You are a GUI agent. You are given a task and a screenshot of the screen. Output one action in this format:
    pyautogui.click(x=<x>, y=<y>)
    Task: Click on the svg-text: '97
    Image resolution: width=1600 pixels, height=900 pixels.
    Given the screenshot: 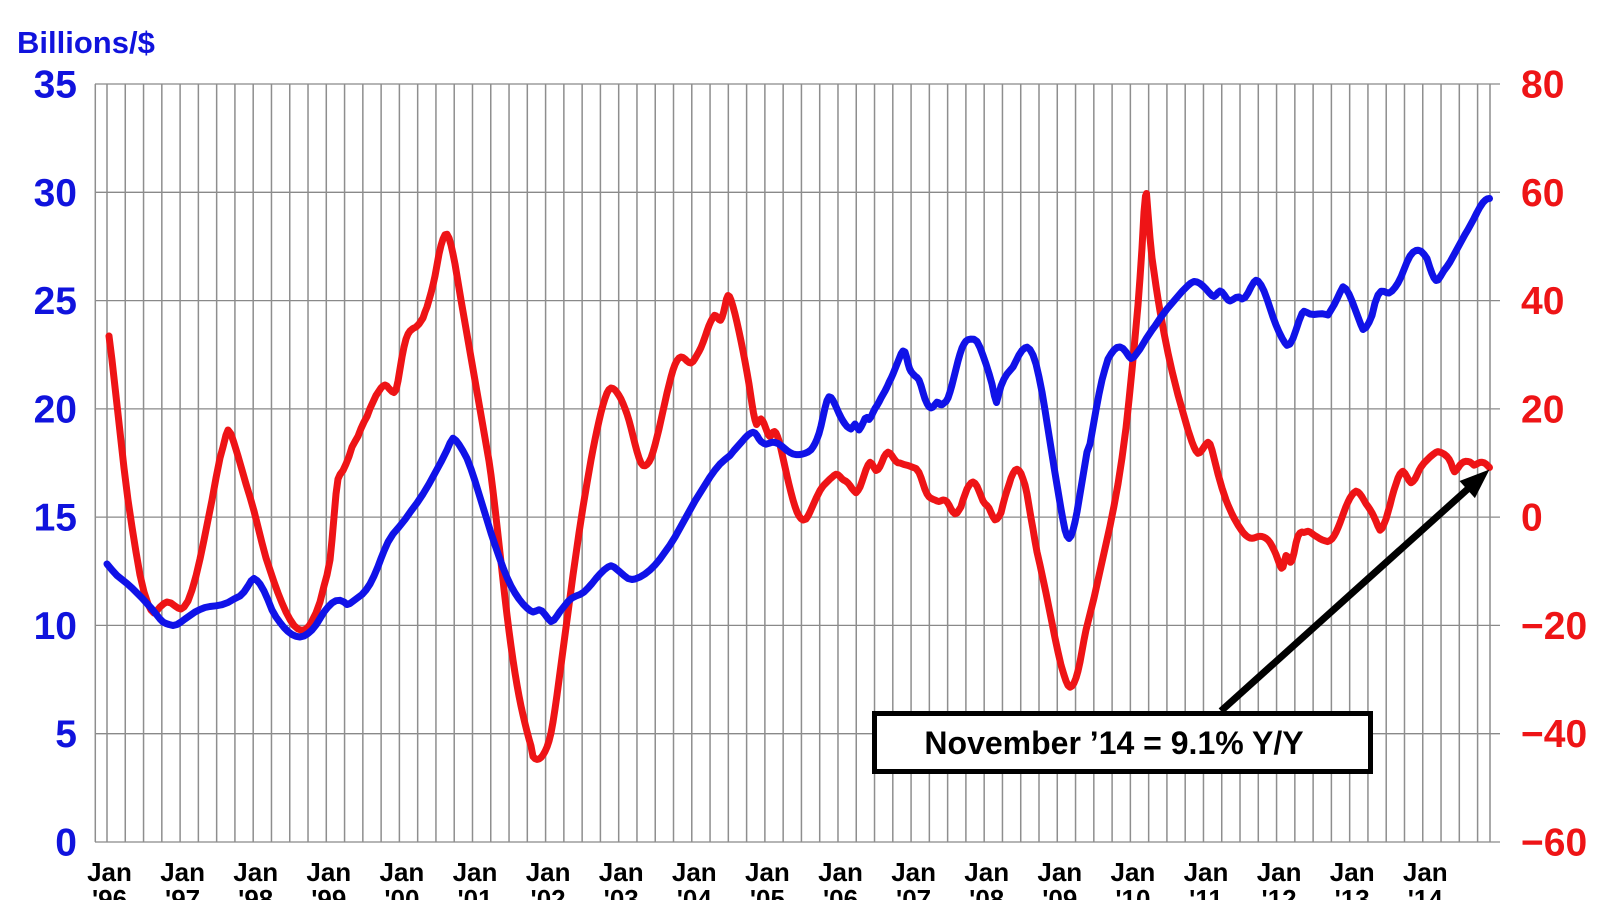 What is the action you would take?
    pyautogui.click(x=182, y=892)
    